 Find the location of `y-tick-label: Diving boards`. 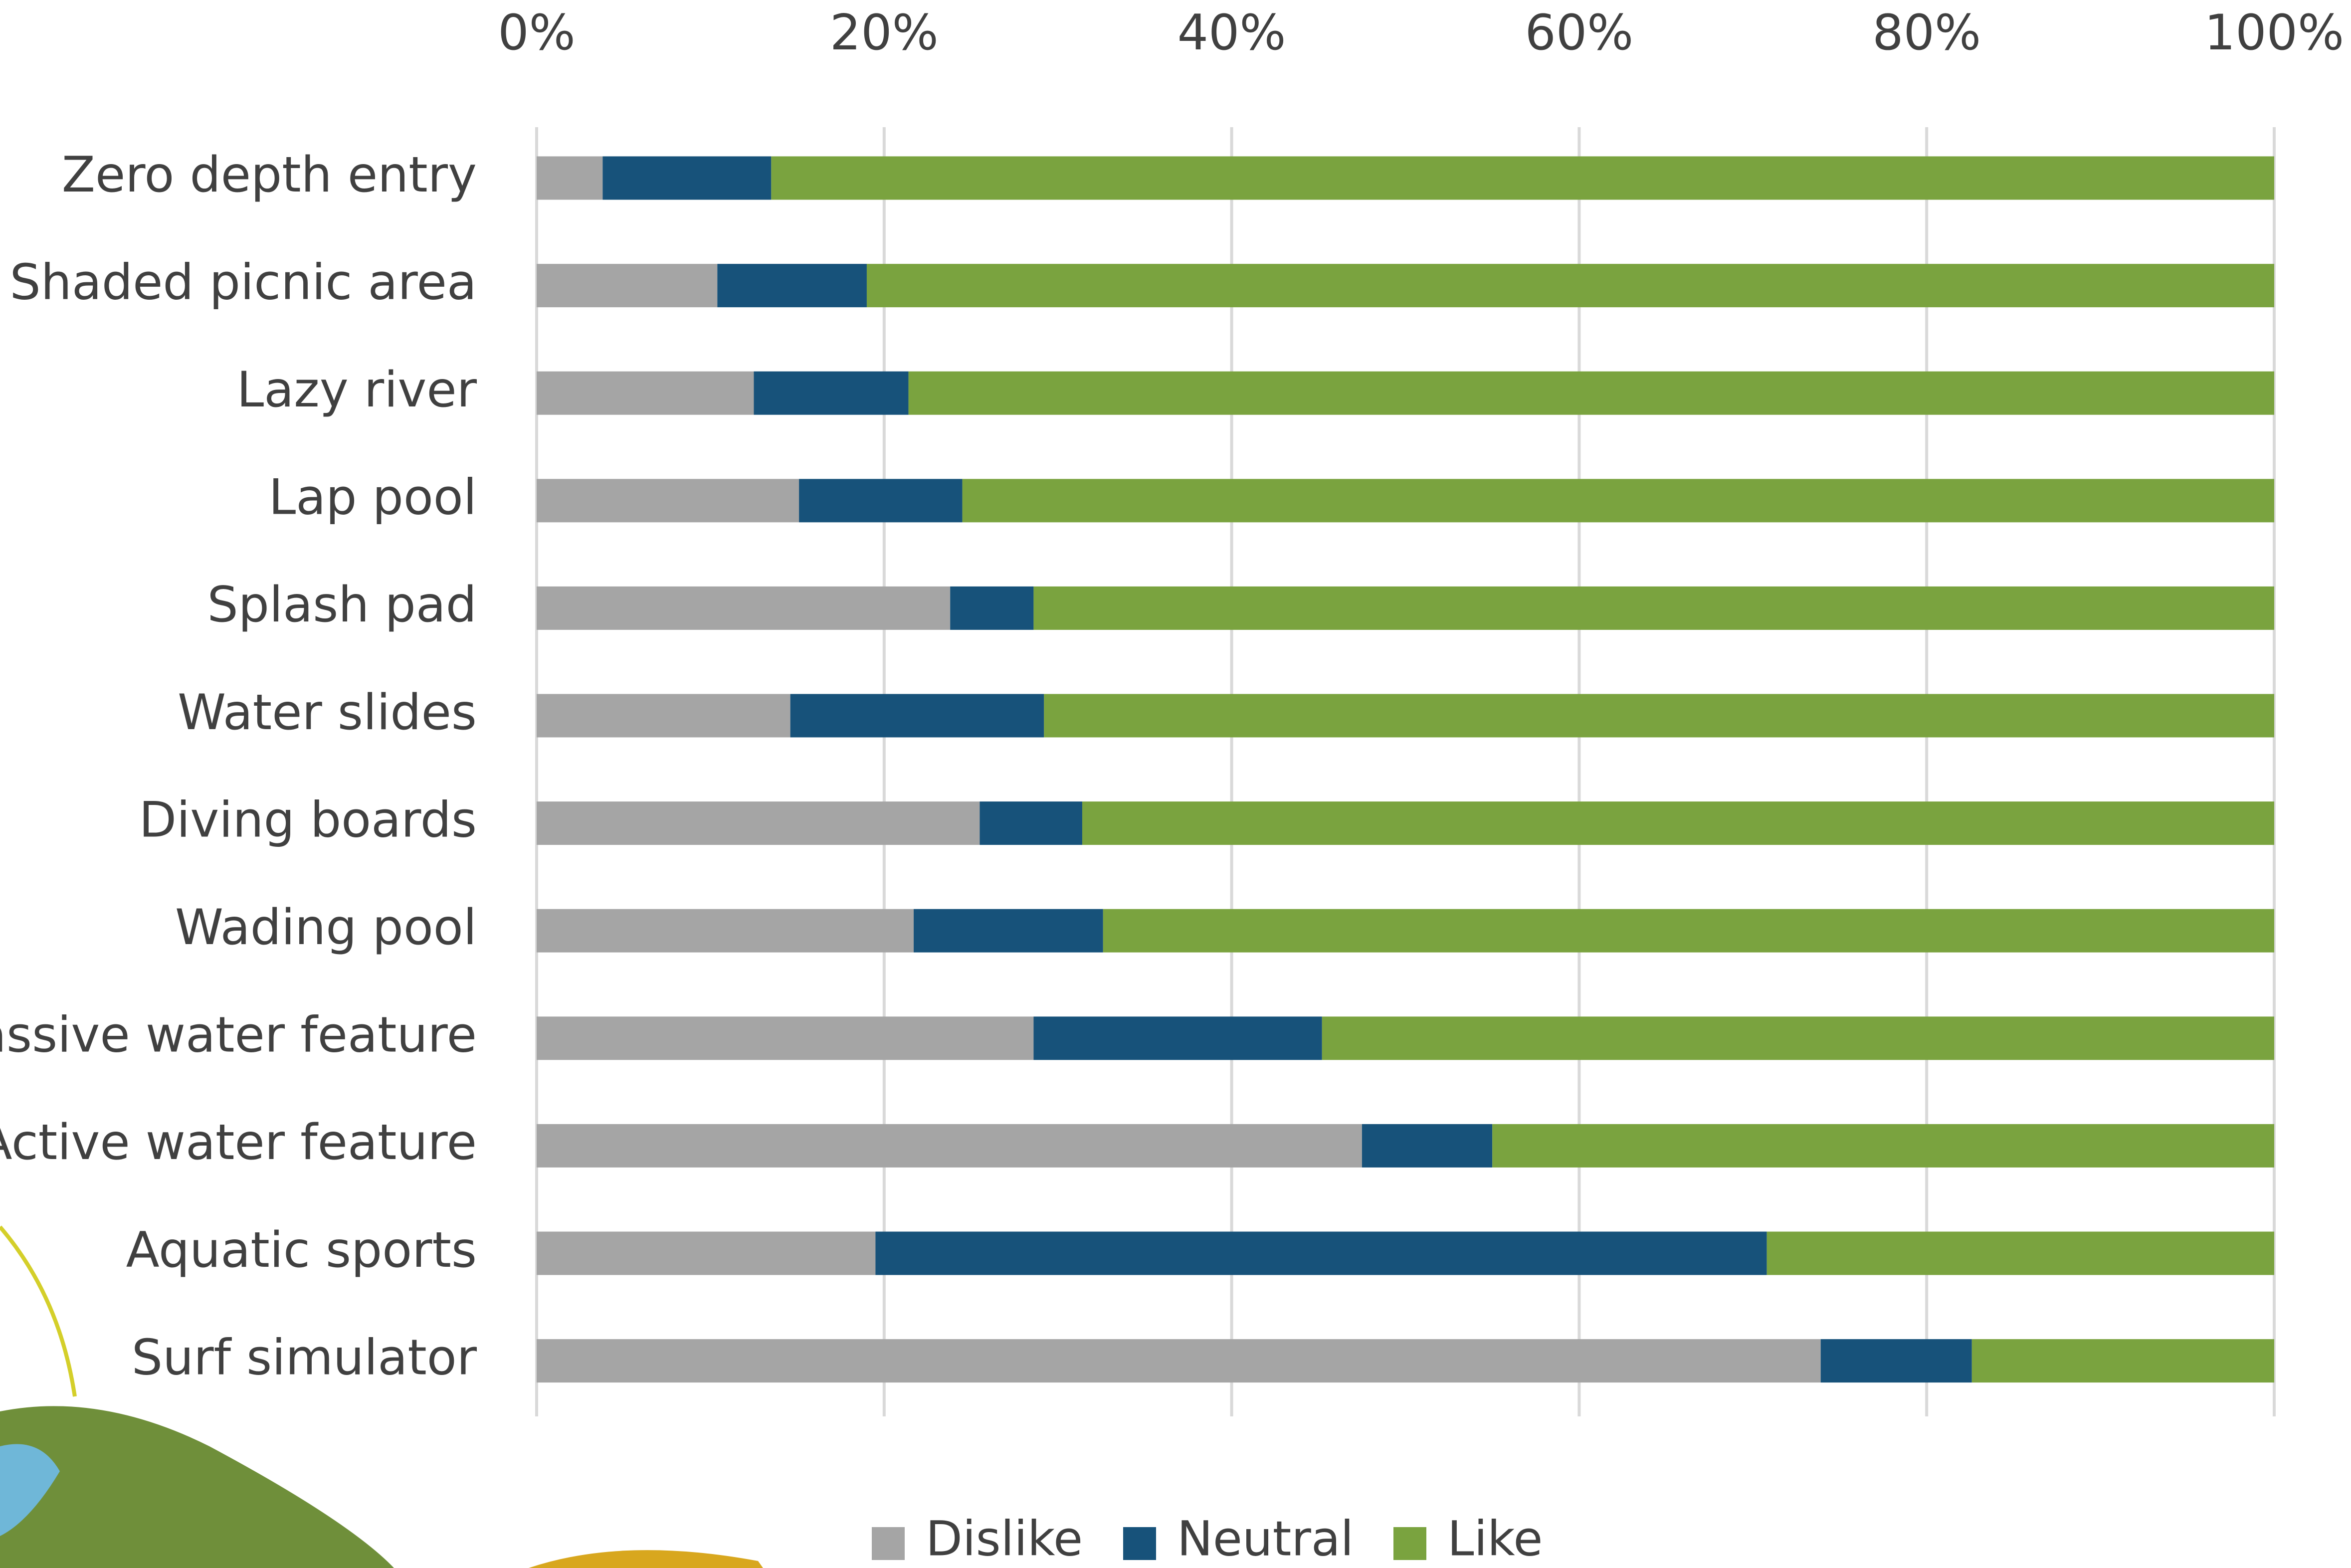

y-tick-label: Diving boards is located at coordinates (308, 820).